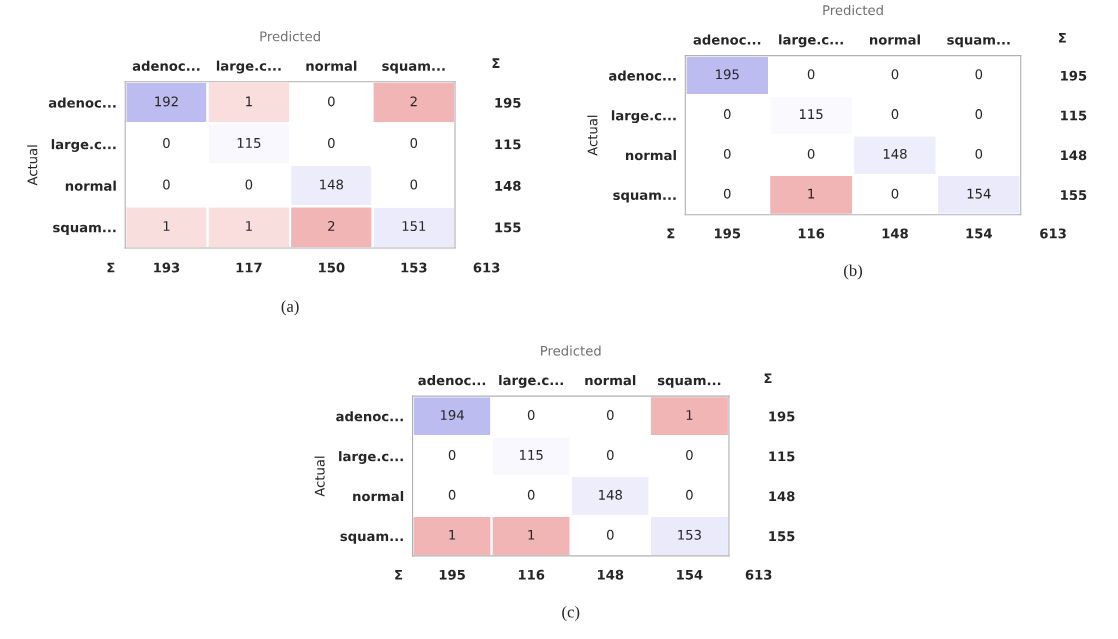 The height and width of the screenshot is (639, 1118). What do you see at coordinates (166, 101) in the screenshot?
I see `data-label: 192` at bounding box center [166, 101].